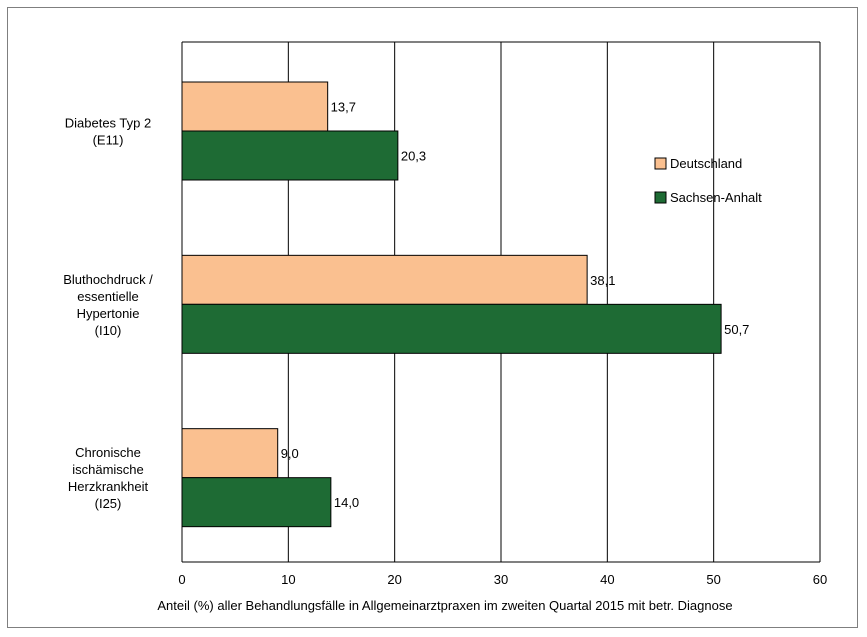 Image resolution: width=867 pixels, height=637 pixels. I want to click on x-tick-label: 40, so click(607, 579).